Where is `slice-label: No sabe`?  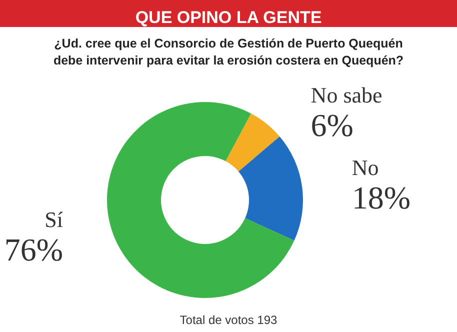 slice-label: No sabe is located at coordinates (346, 95).